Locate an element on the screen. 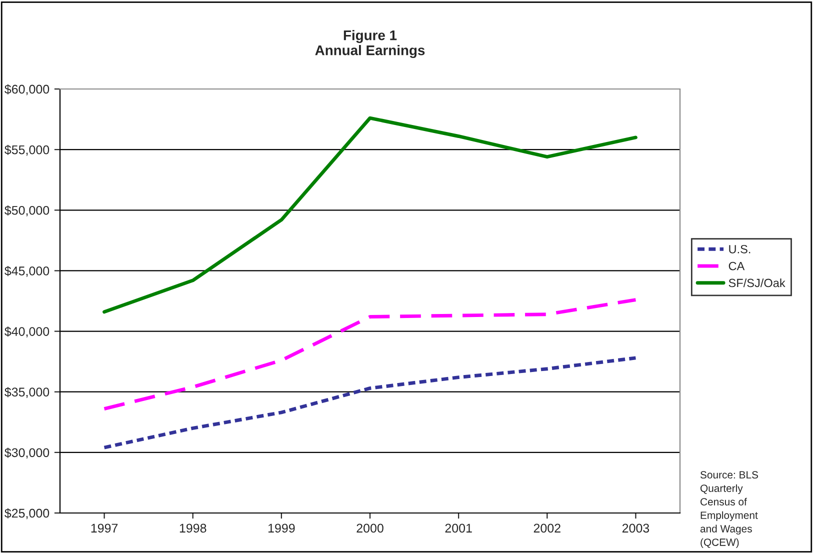 This screenshot has height=554, width=813. y-tick-label: $55,000 is located at coordinates (27, 150).